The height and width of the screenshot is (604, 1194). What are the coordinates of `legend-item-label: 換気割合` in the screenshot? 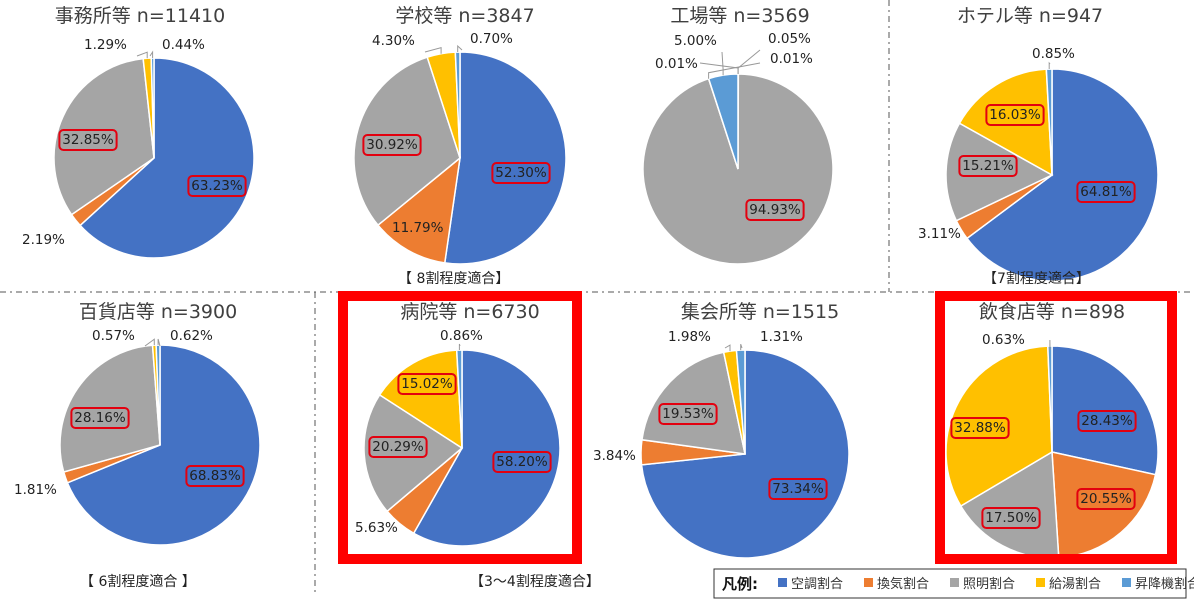 It's located at (903, 584).